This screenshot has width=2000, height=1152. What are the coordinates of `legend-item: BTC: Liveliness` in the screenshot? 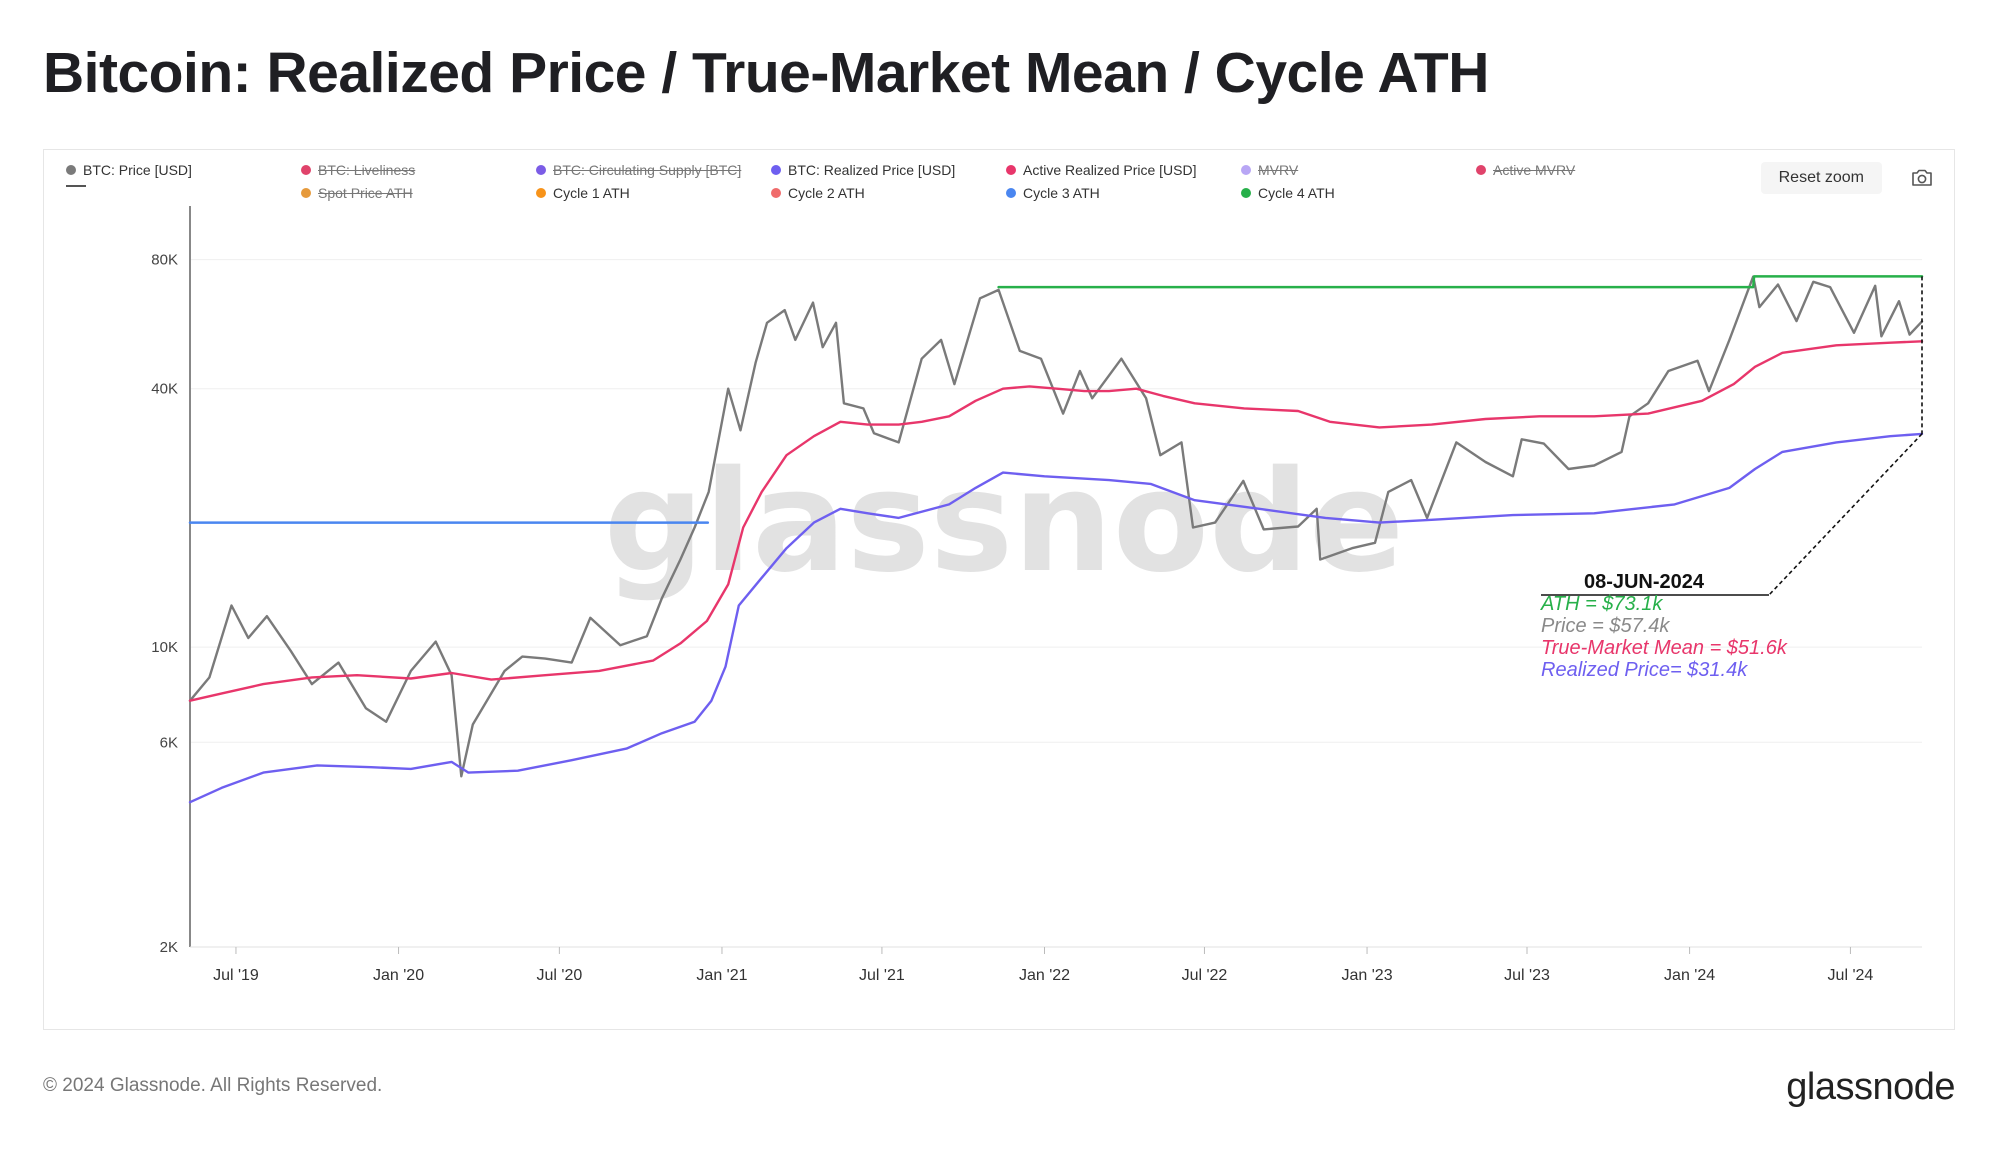 It's located at (358, 170).